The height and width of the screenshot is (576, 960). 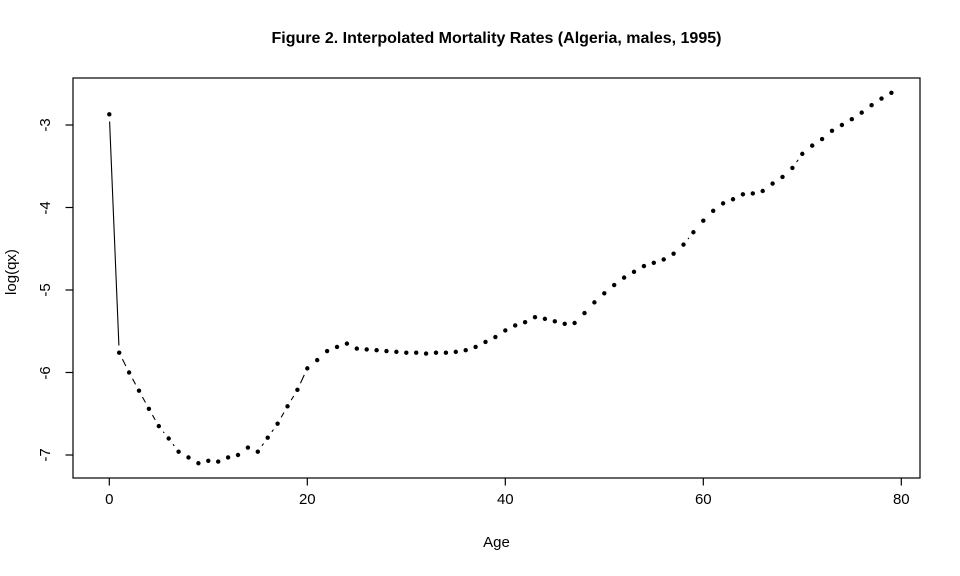 What do you see at coordinates (45, 125) in the screenshot?
I see `y-tick-label: -3` at bounding box center [45, 125].